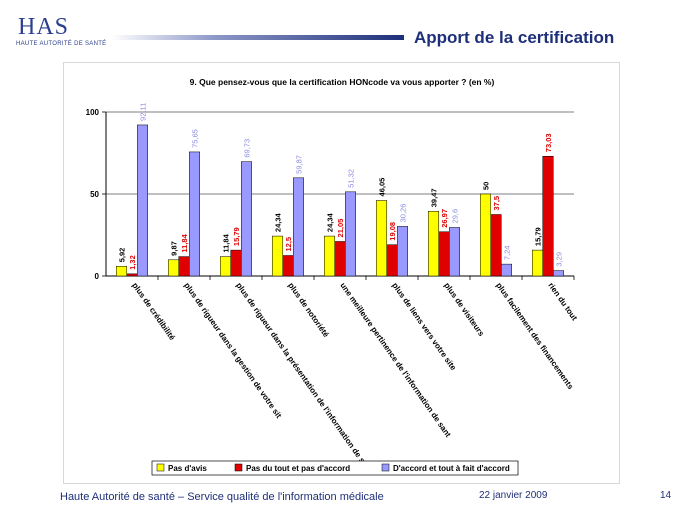 This screenshot has height=517, width=689. Describe the element at coordinates (340, 228) in the screenshot. I see `data-label: 21,05` at that location.